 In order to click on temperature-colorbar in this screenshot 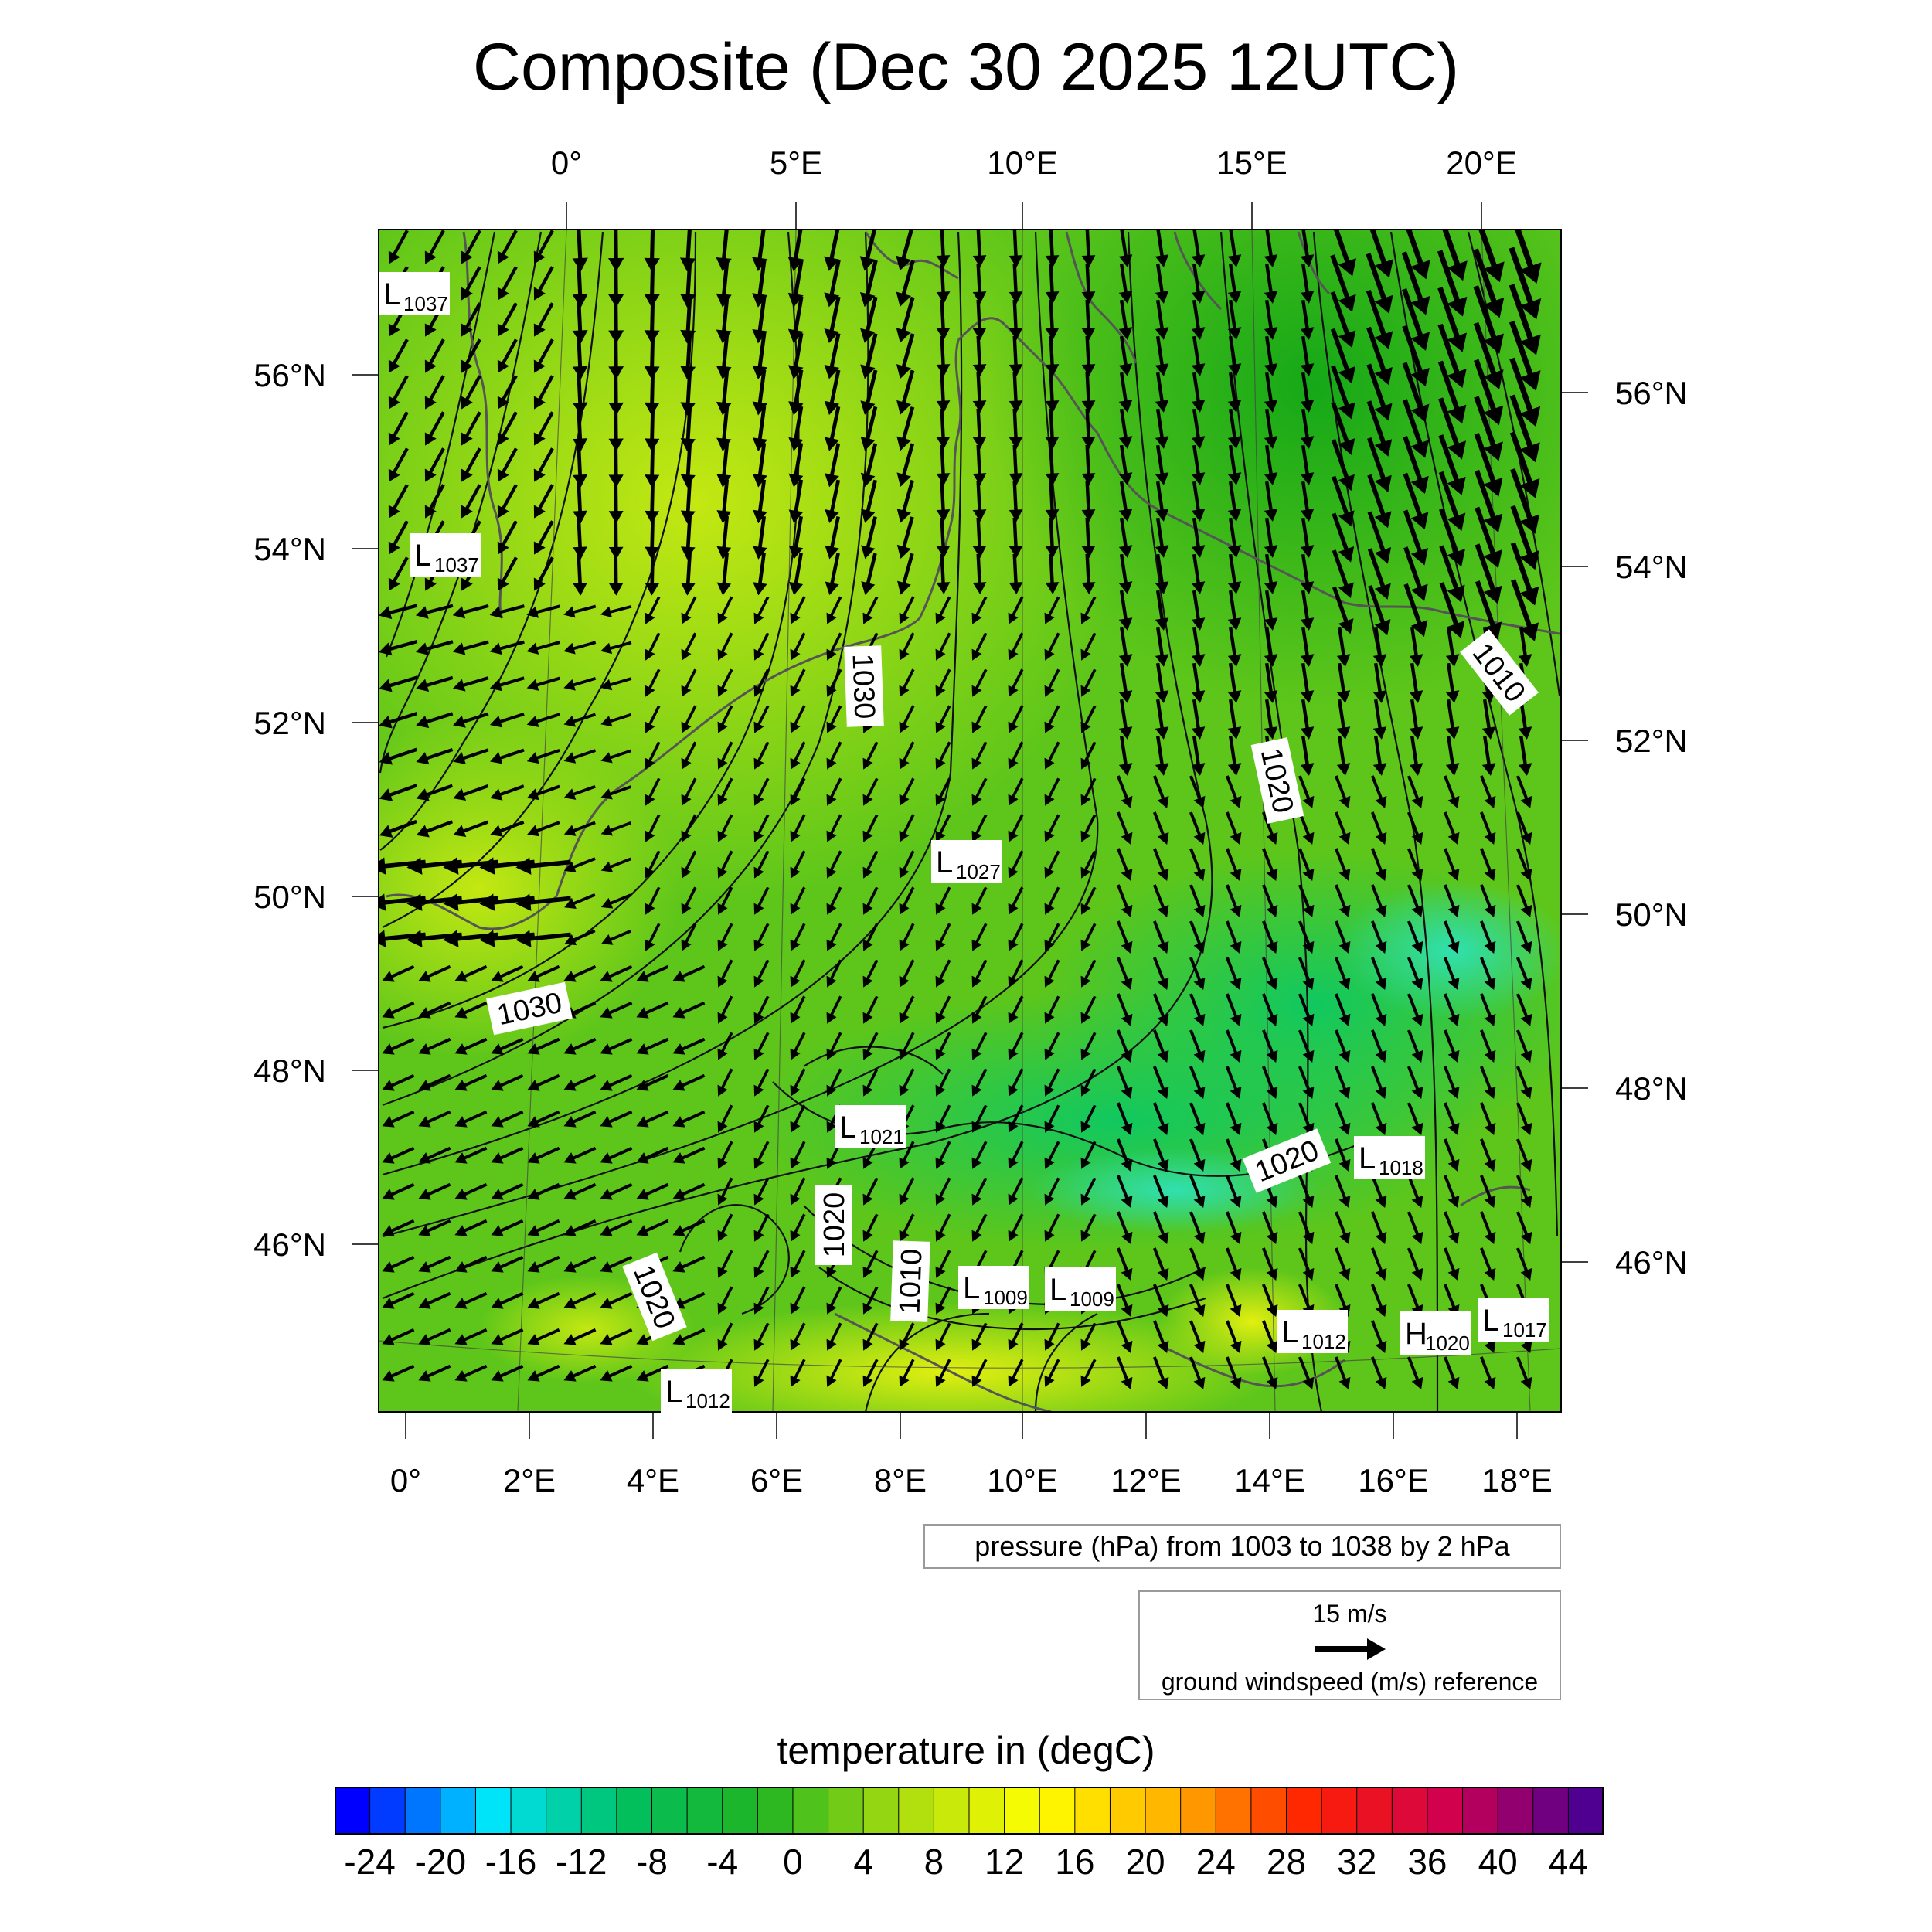, I will do `click(970, 1811)`.